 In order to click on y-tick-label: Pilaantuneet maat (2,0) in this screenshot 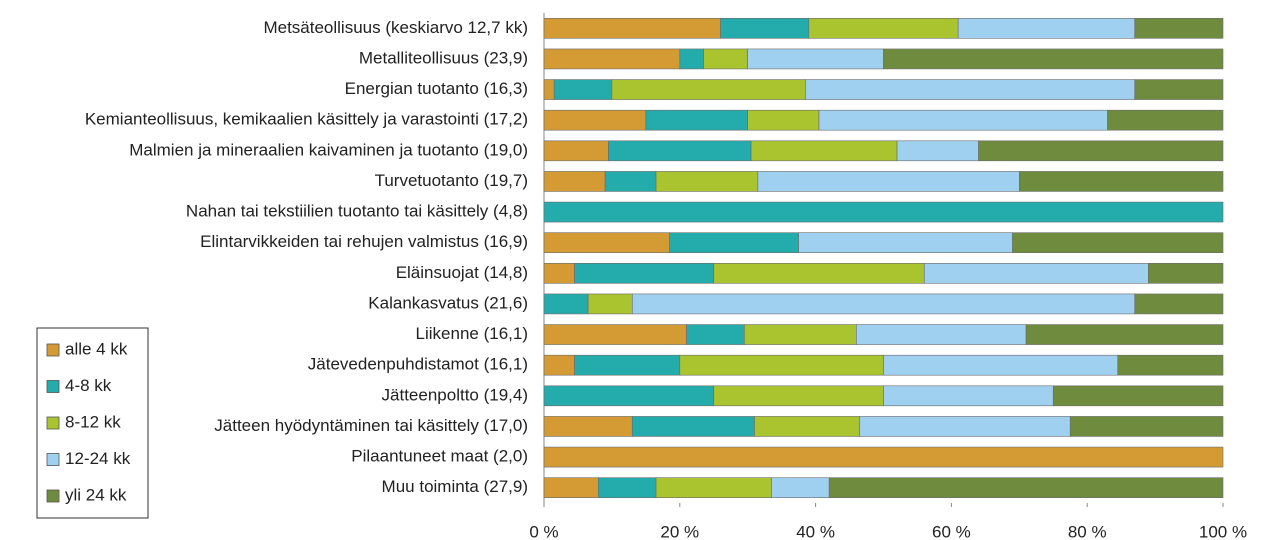, I will do `click(439, 456)`.